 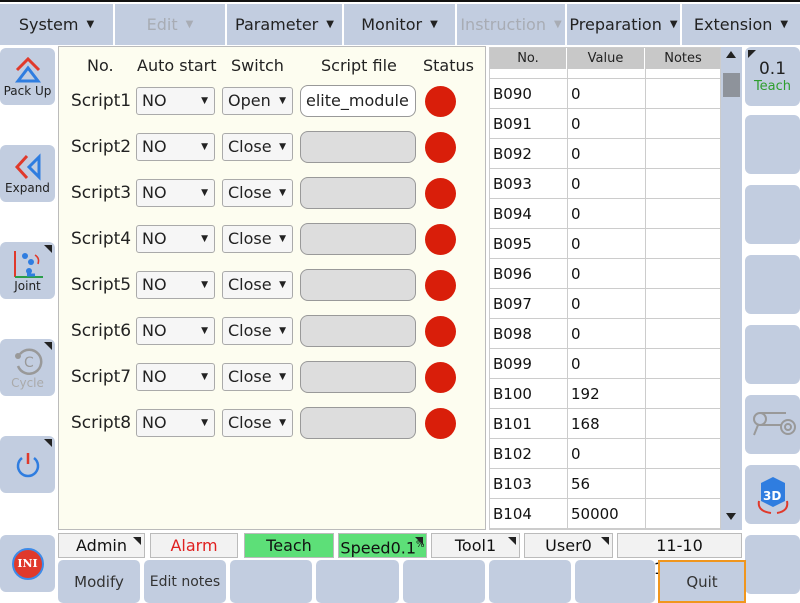 I want to click on table-row: B103 56, so click(x=605, y=484).